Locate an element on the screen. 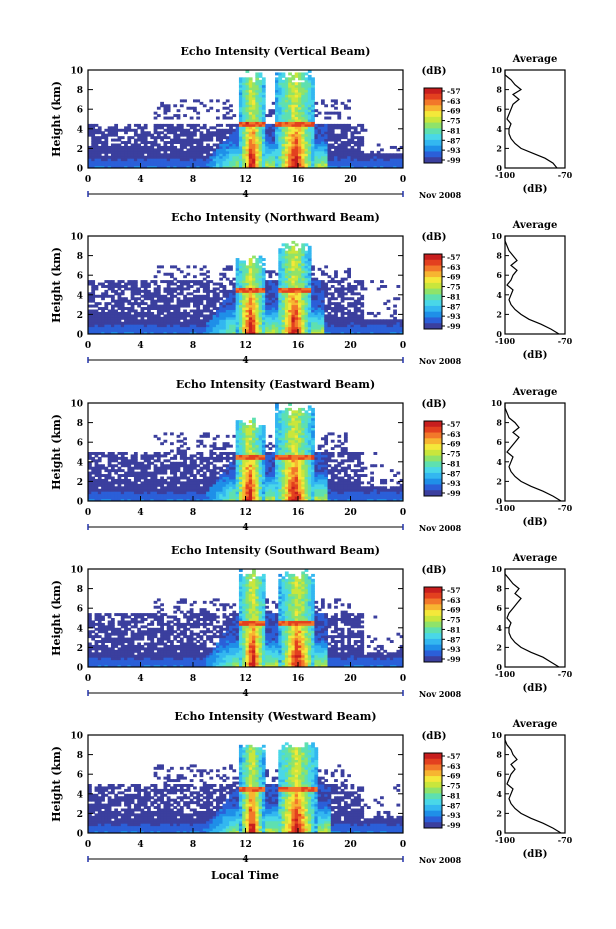 The height and width of the screenshot is (929, 616). colorbar-tick-label: -69 is located at coordinates (454, 111).